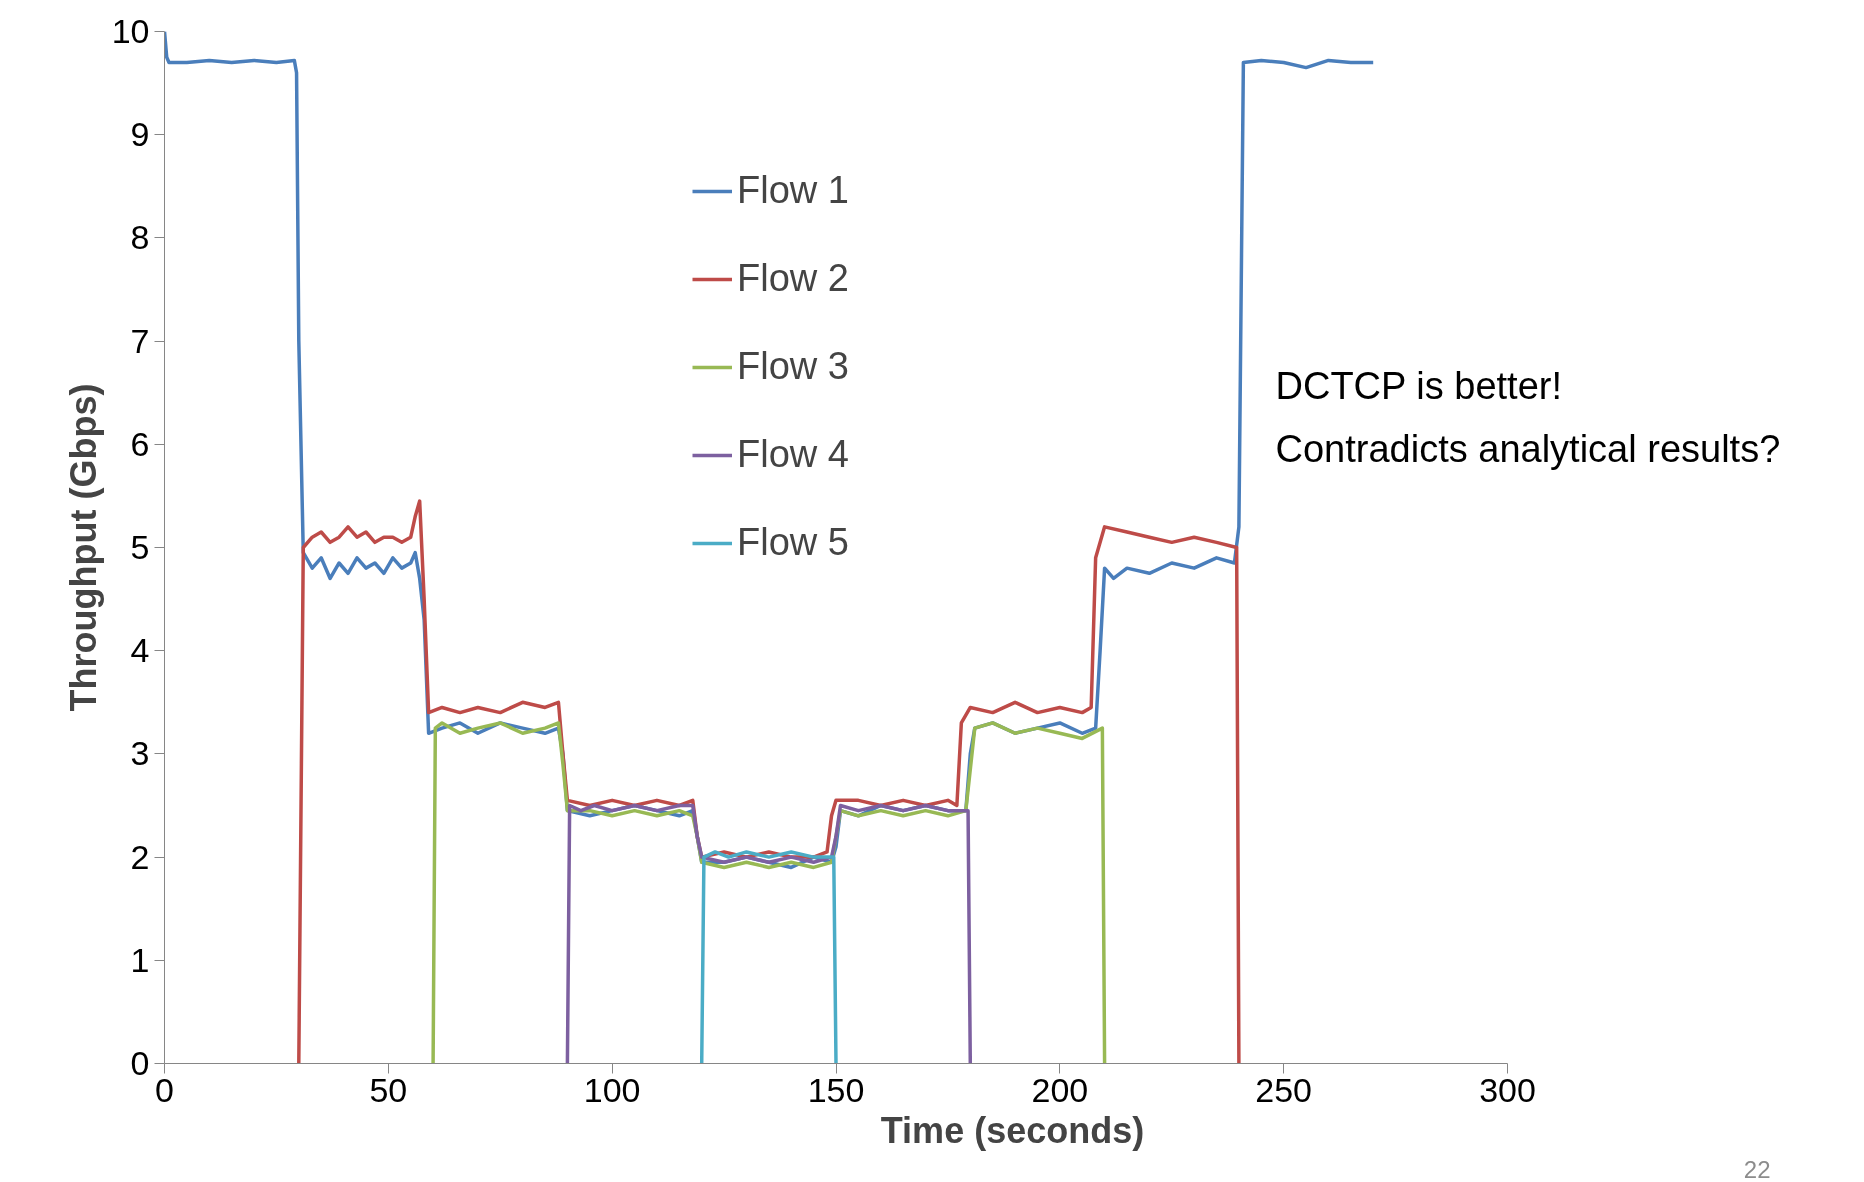  I want to click on y-tick-label: 6, so click(140, 443).